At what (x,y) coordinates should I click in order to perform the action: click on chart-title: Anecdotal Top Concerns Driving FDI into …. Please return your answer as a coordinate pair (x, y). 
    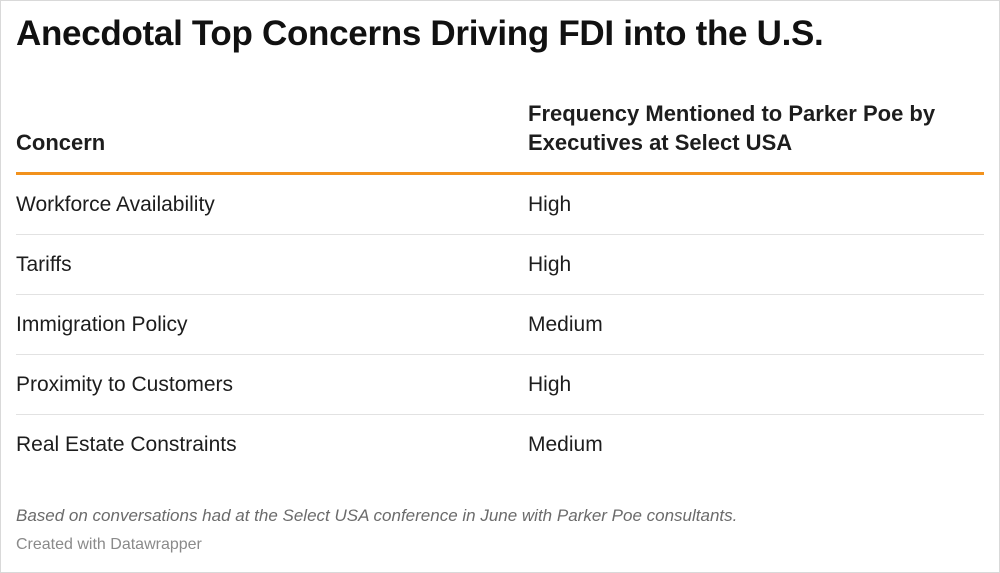
    Looking at the image, I should click on (420, 33).